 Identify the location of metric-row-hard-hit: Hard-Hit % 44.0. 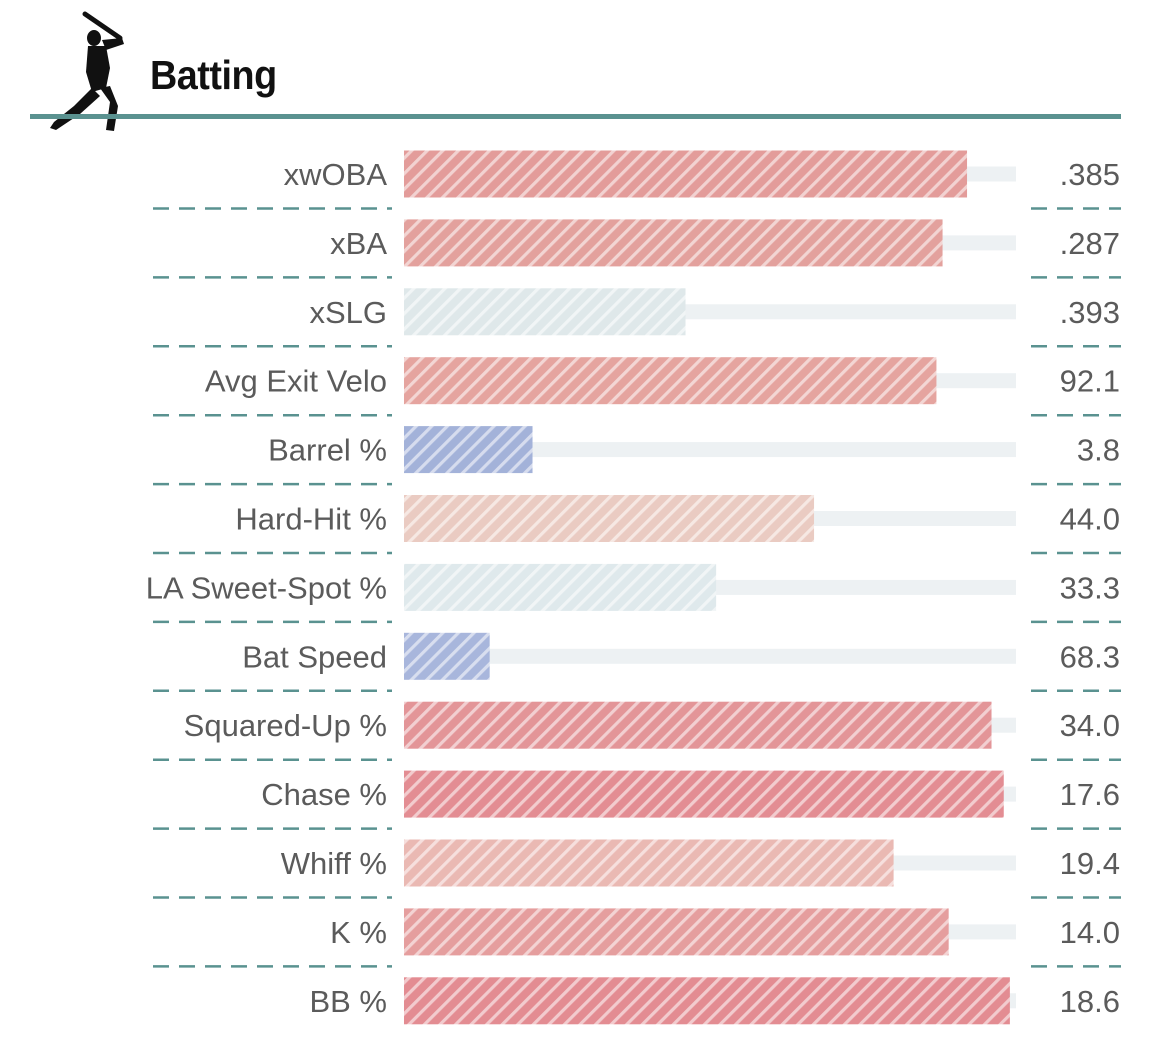
(637, 525).